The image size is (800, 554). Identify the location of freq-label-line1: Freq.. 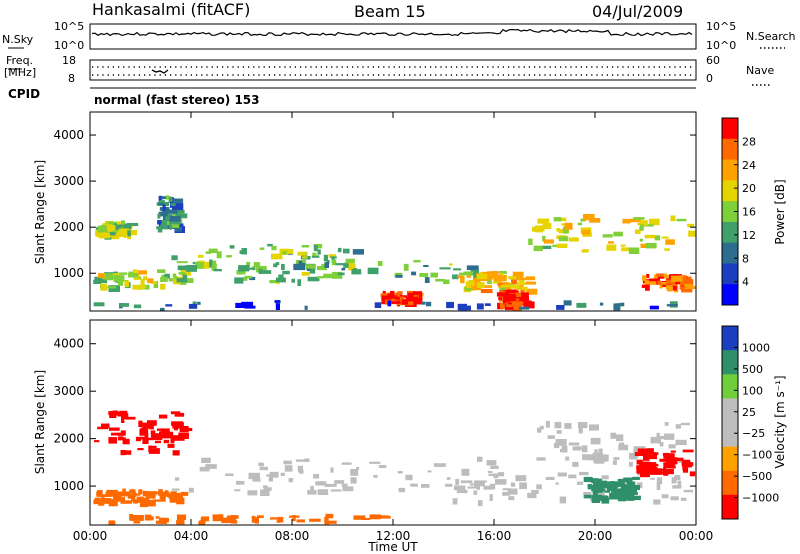
(19, 60).